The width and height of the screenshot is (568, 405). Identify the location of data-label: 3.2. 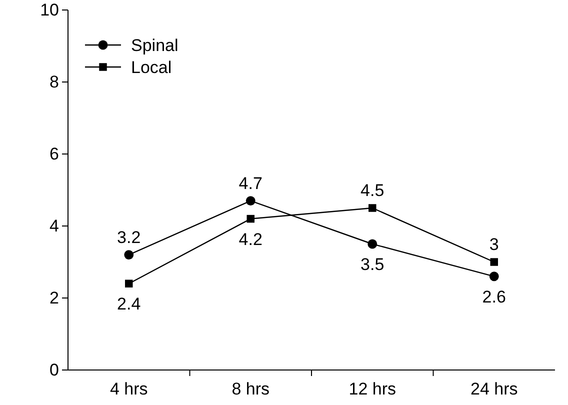
(129, 237).